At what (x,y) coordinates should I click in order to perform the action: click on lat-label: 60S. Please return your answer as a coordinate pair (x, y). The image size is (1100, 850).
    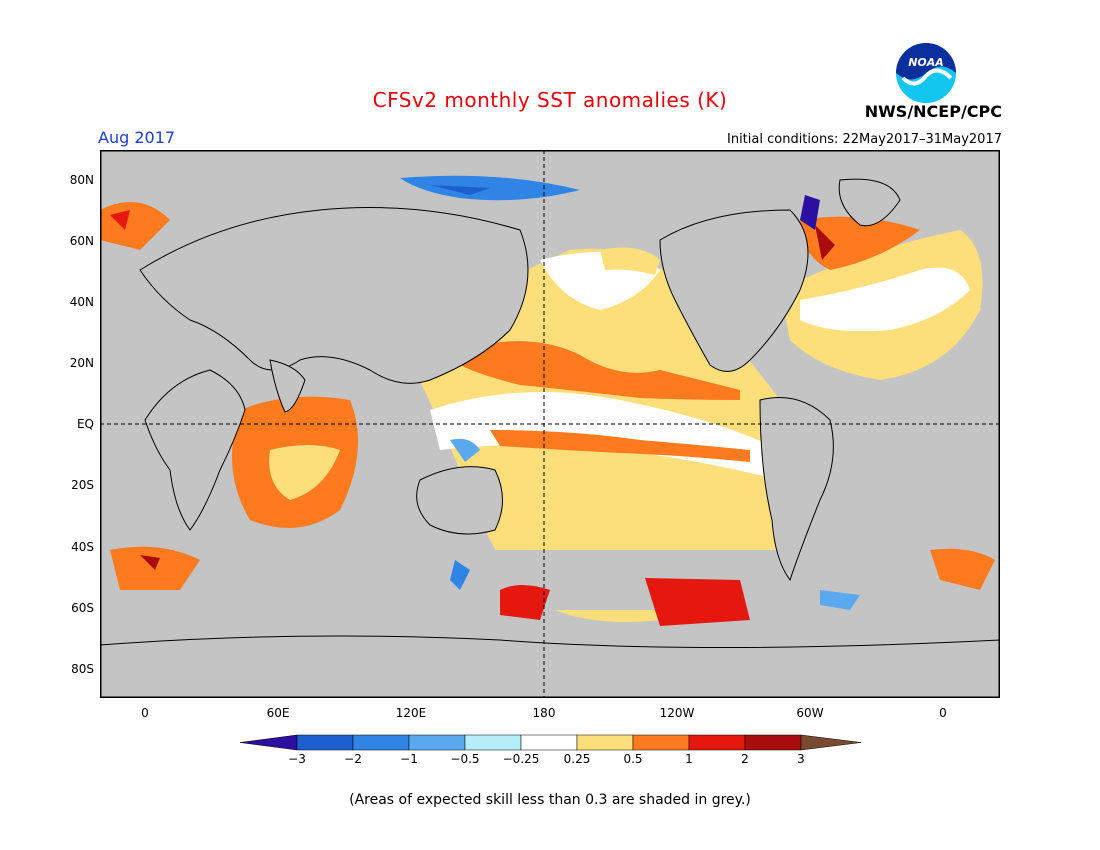
    Looking at the image, I should click on (82, 608).